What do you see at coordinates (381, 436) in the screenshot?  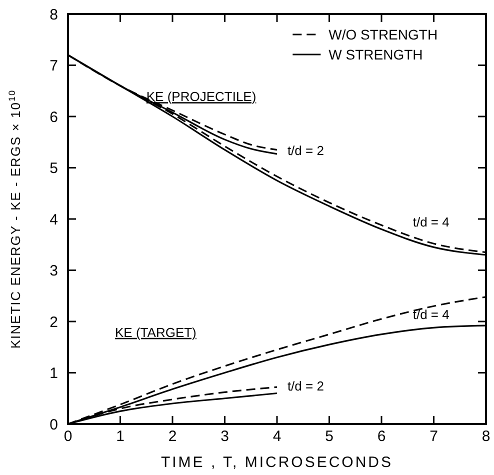 I see `x-tick-label: 6` at bounding box center [381, 436].